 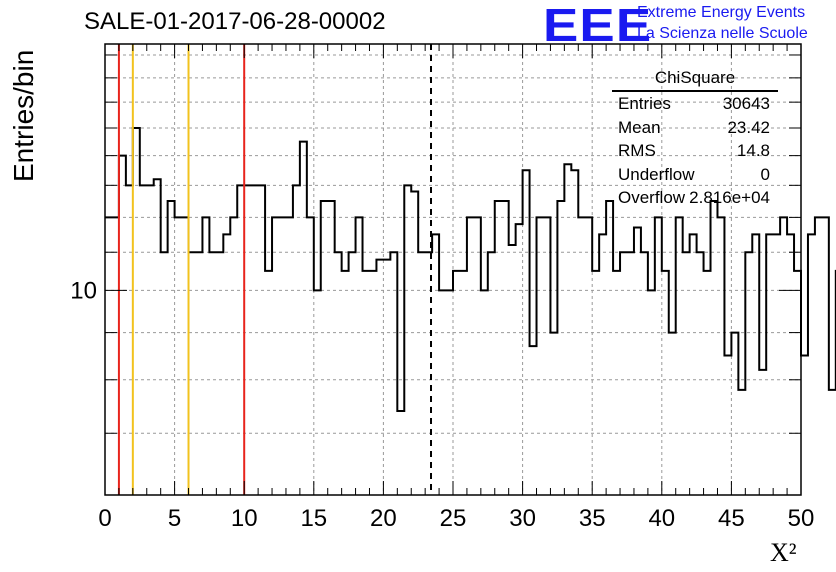 I want to click on x-tick-label: 20, so click(x=383, y=518).